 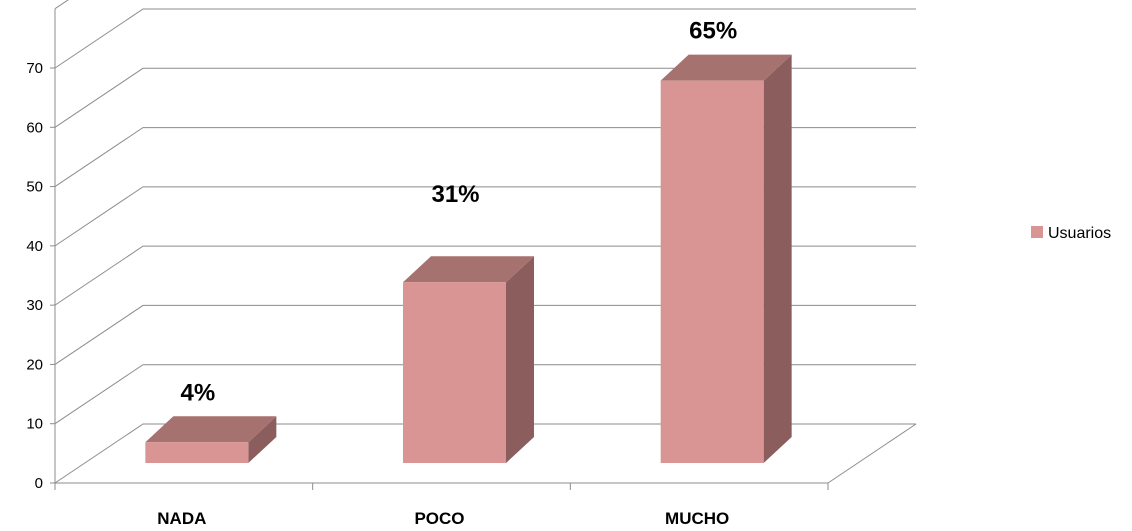 I want to click on floor-edge, so click(x=872, y=453).